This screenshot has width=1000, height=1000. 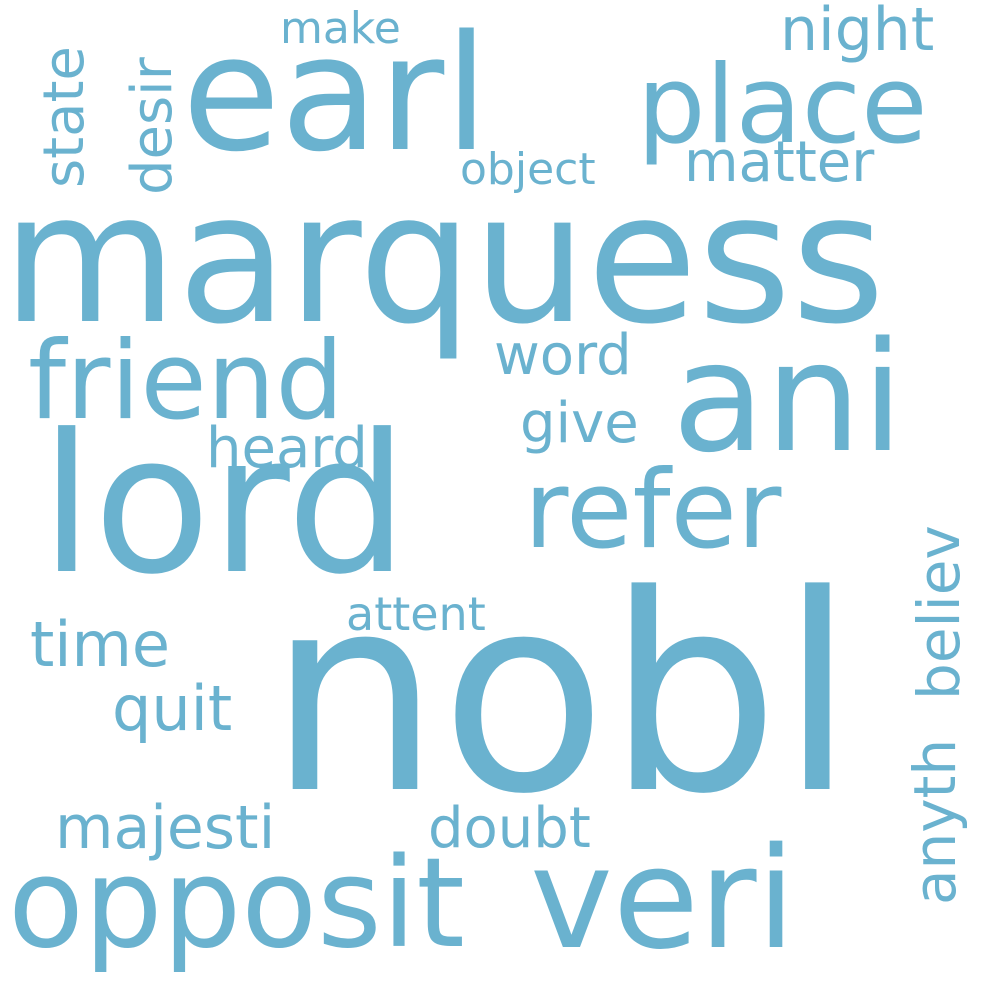 What do you see at coordinates (172, 708) in the screenshot?
I see `word-quit: quit` at bounding box center [172, 708].